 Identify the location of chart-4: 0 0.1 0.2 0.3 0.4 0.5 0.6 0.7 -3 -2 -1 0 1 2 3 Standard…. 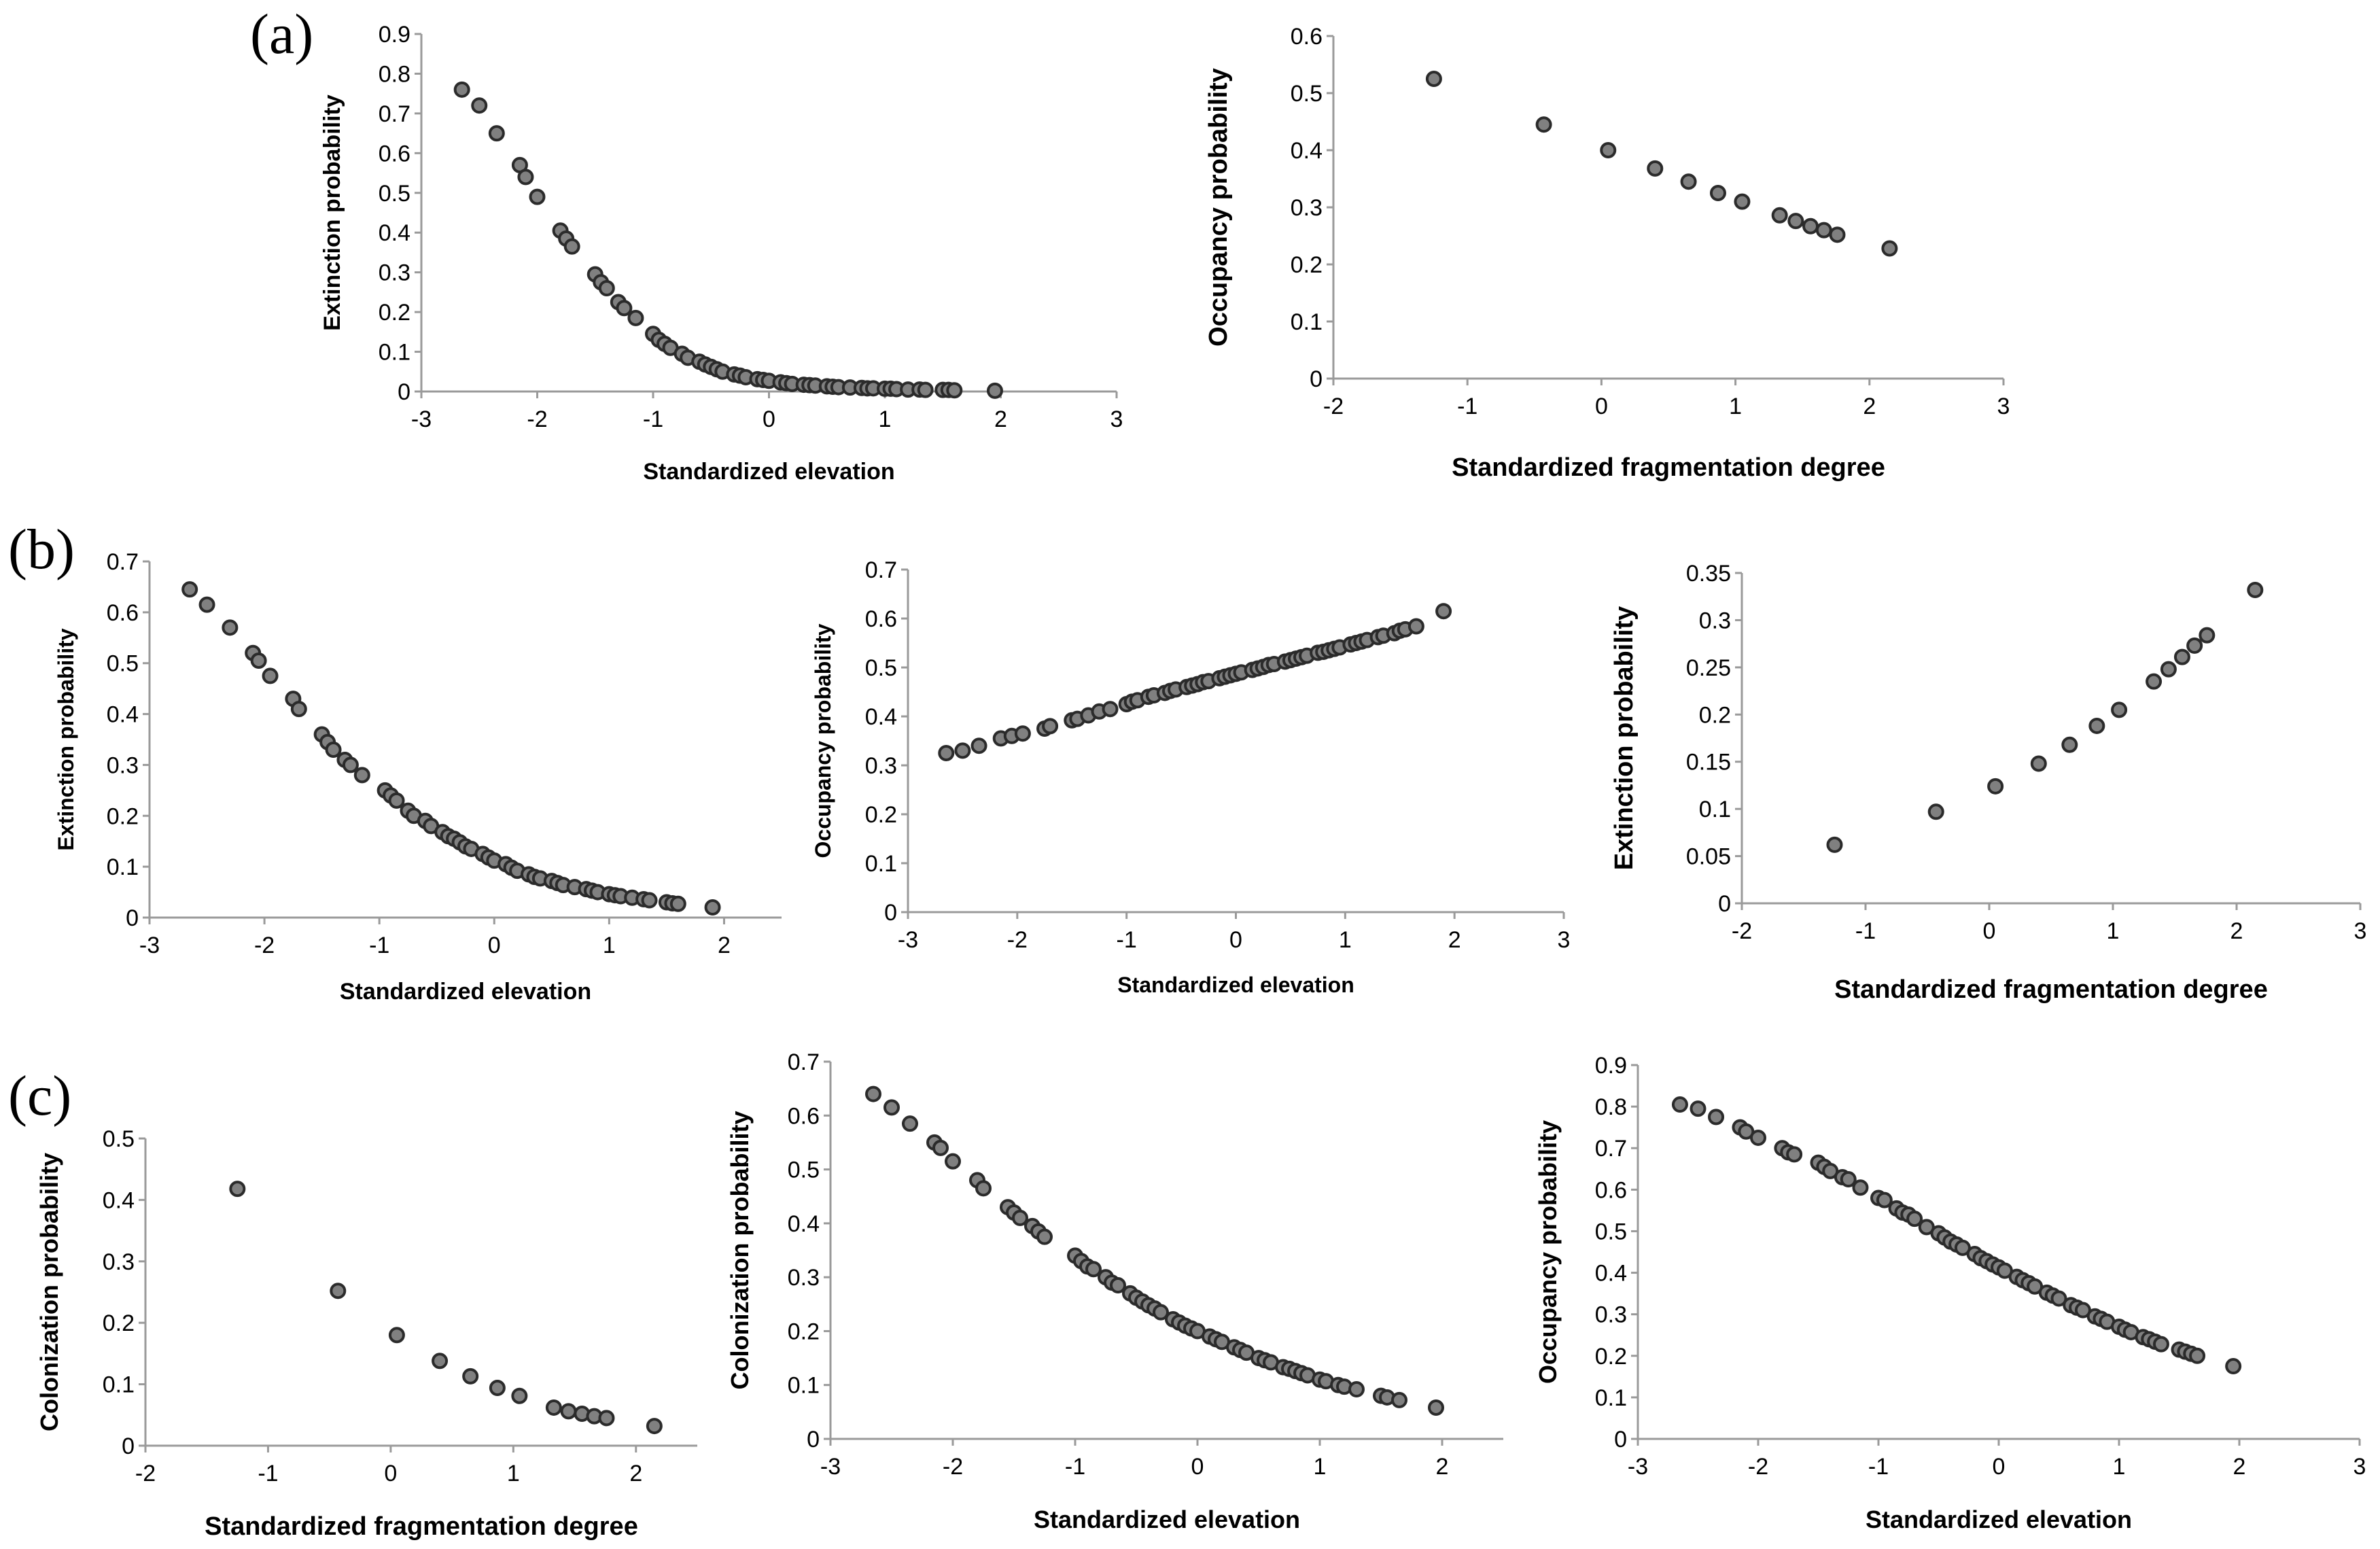
(1191, 777).